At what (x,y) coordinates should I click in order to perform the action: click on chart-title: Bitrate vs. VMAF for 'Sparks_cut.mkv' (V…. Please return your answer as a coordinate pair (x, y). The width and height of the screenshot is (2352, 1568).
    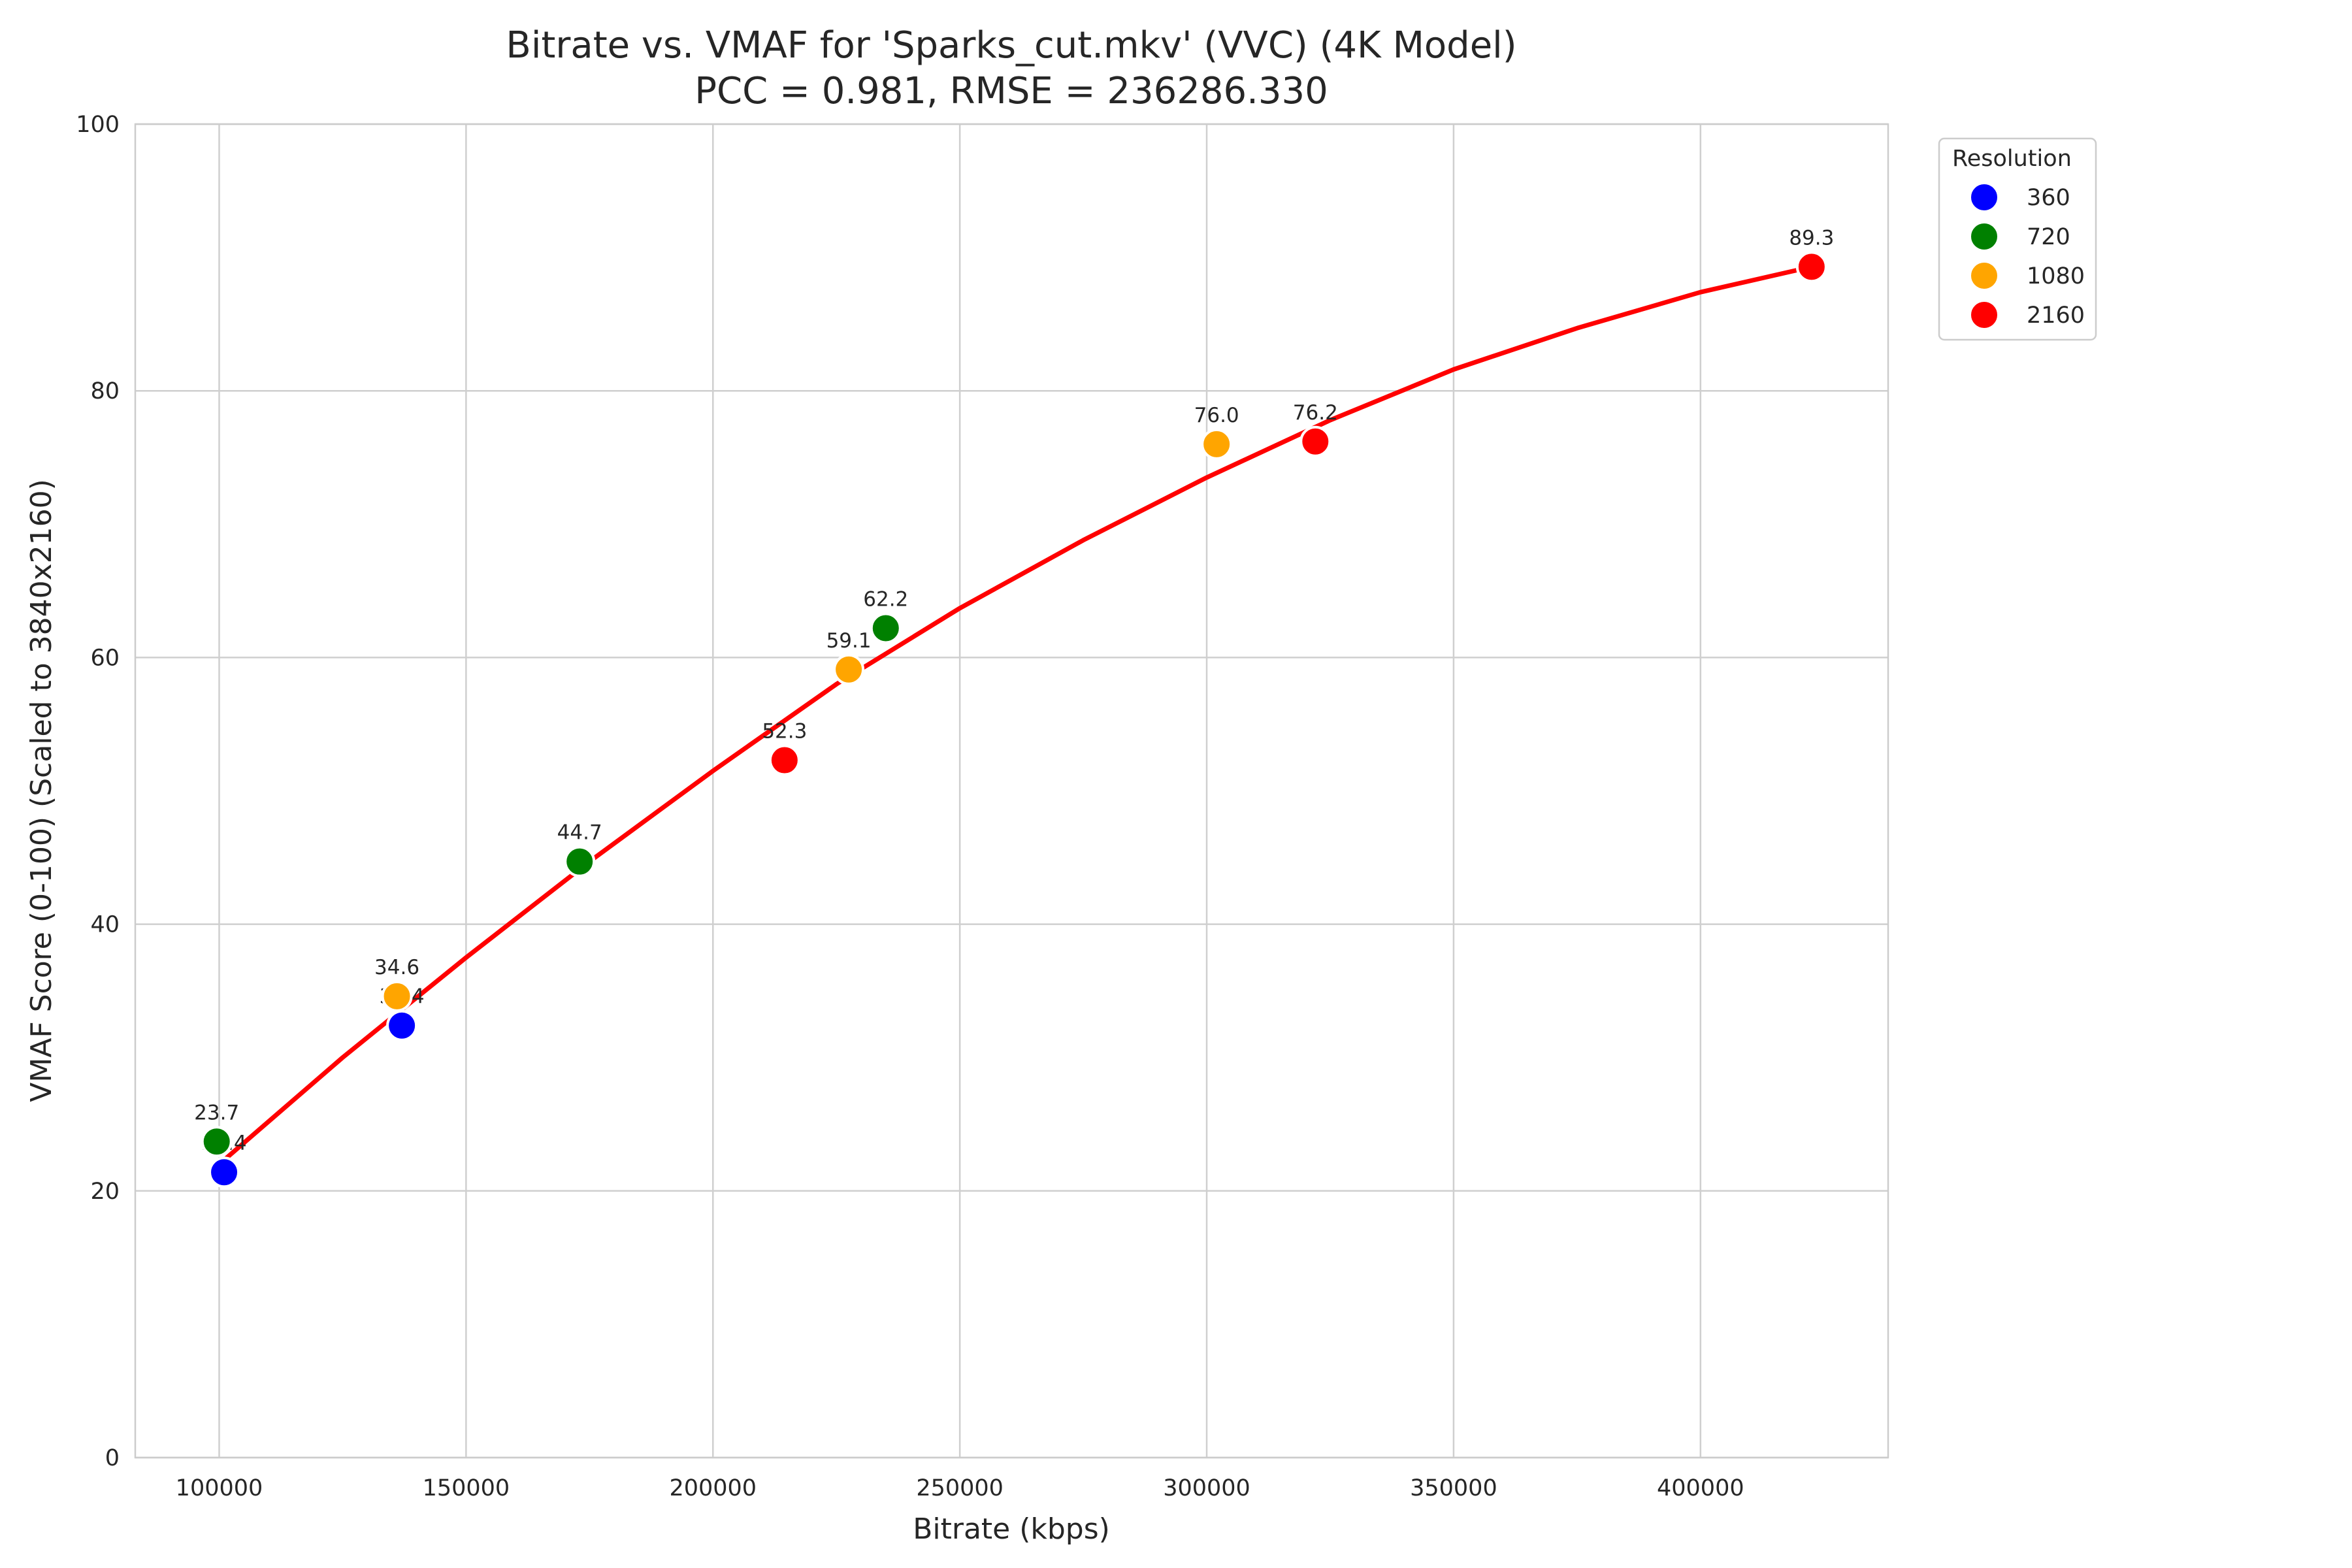
    Looking at the image, I should click on (1011, 45).